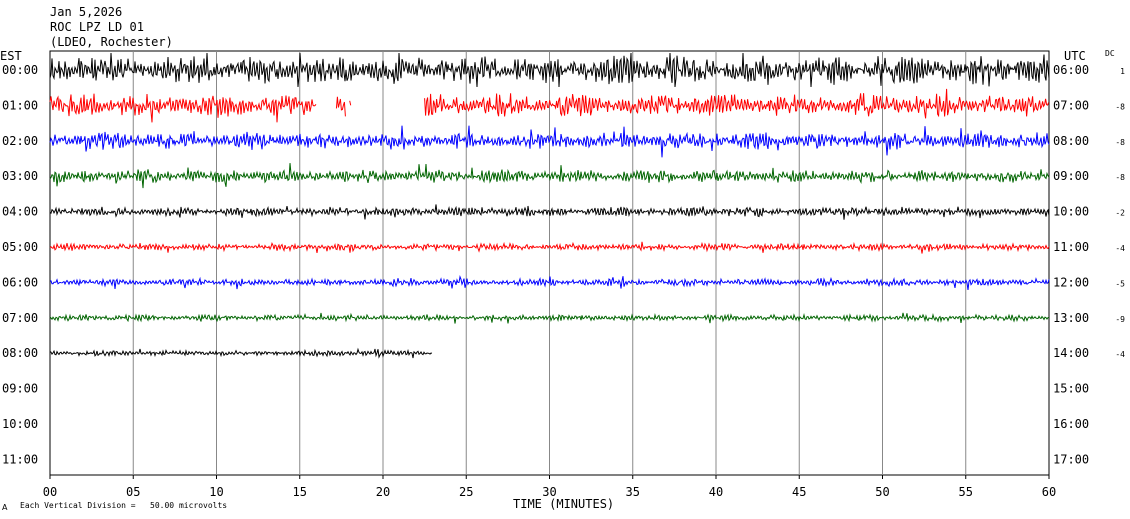  Describe the element at coordinates (1110, 53) in the screenshot. I see `dc-label: DC` at that location.